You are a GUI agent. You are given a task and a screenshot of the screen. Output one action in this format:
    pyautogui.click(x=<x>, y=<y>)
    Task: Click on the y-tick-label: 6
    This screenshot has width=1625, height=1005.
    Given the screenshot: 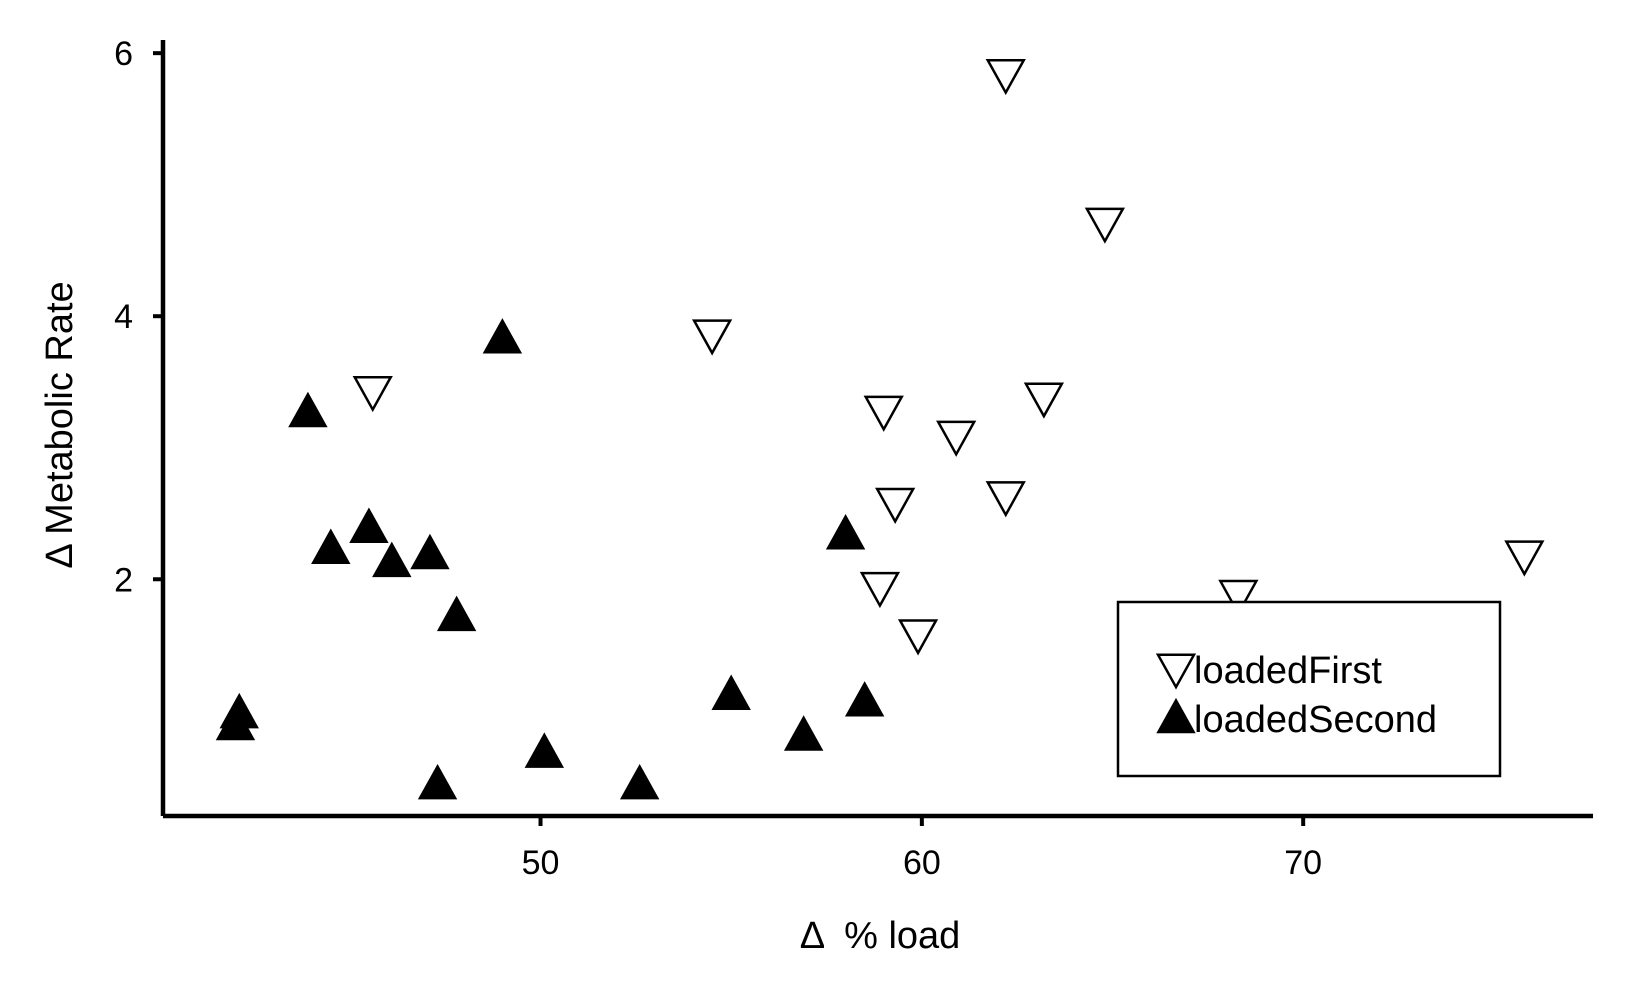 What is the action you would take?
    pyautogui.click(x=123, y=54)
    